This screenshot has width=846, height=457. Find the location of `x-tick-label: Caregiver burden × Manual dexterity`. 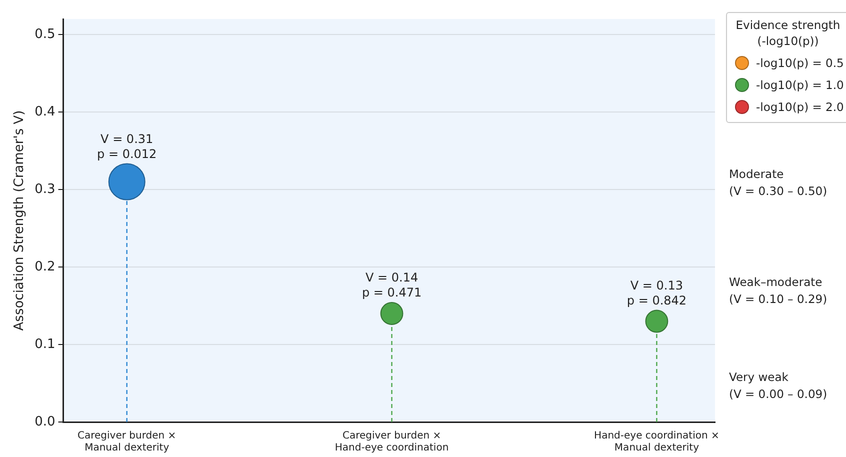

x-tick-label: Caregiver burden × Manual dexterity is located at coordinates (127, 442).